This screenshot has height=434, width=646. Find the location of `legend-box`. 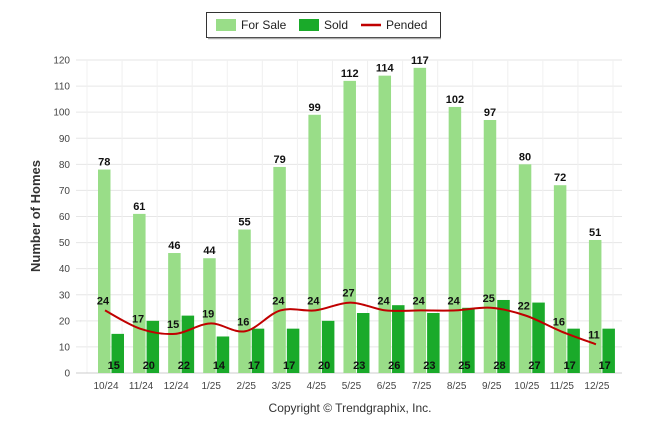

legend-box is located at coordinates (323, 25).